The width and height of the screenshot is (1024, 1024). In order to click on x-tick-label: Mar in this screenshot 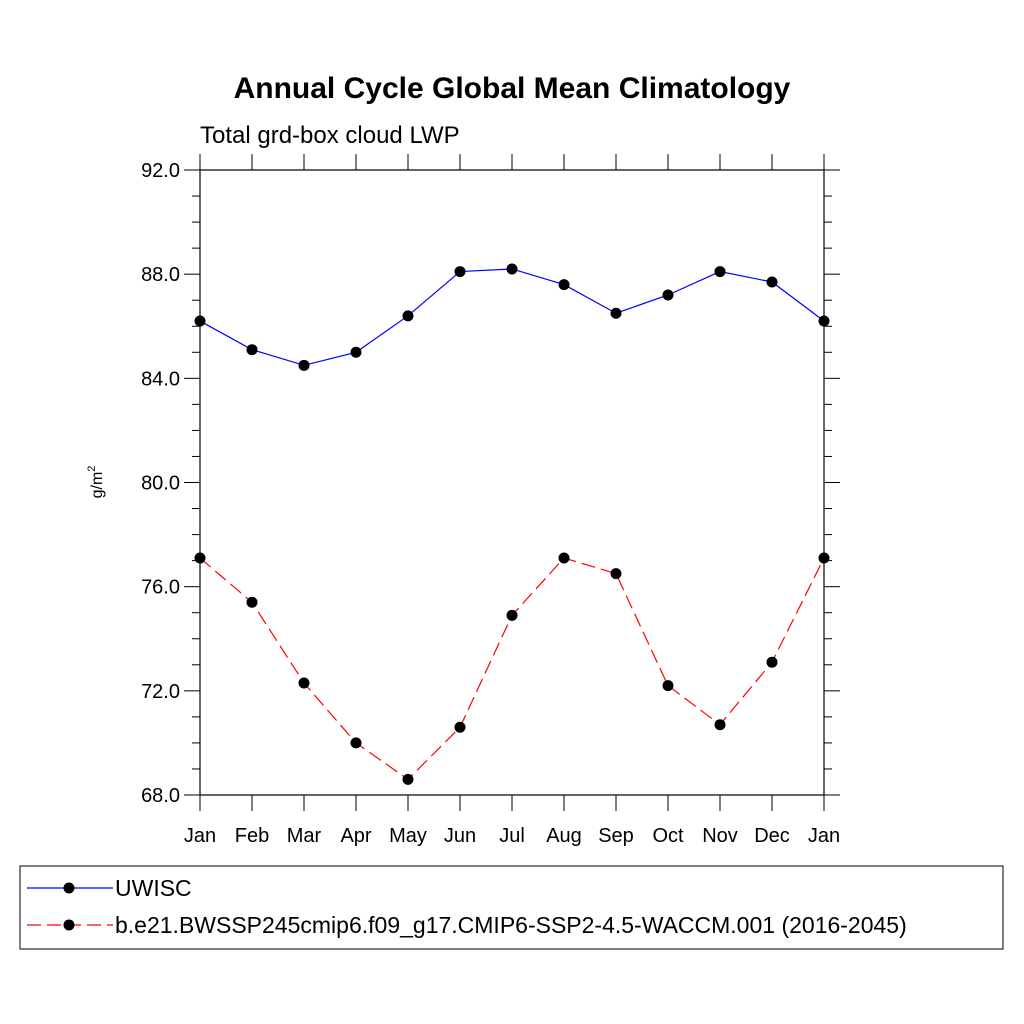, I will do `click(304, 836)`.